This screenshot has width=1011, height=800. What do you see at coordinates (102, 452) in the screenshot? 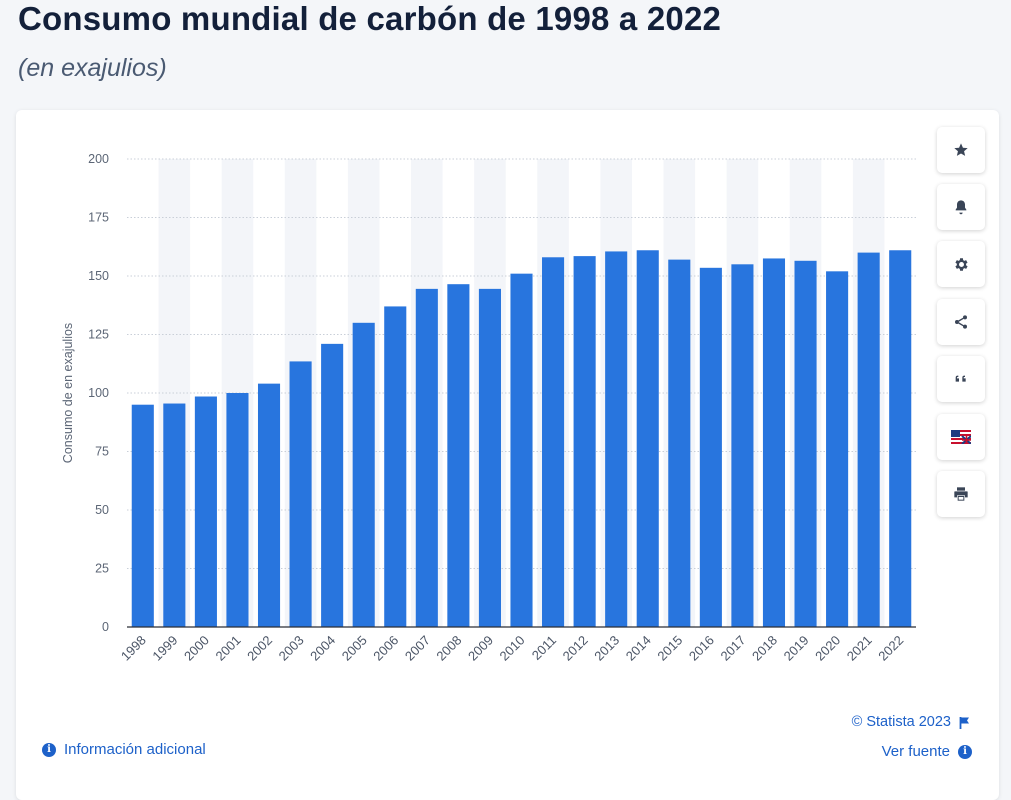
I see `y-tick-label: 75` at bounding box center [102, 452].